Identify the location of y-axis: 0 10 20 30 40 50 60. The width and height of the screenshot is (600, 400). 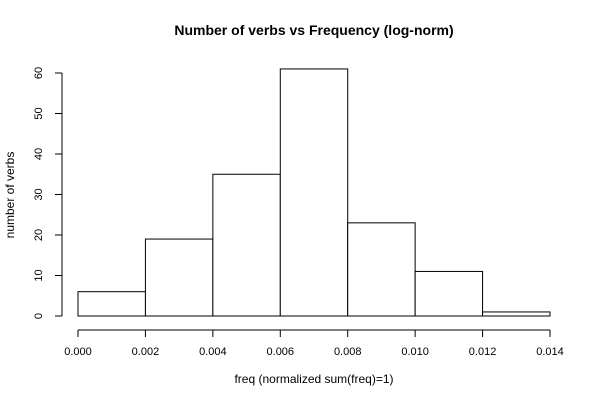
(48, 193).